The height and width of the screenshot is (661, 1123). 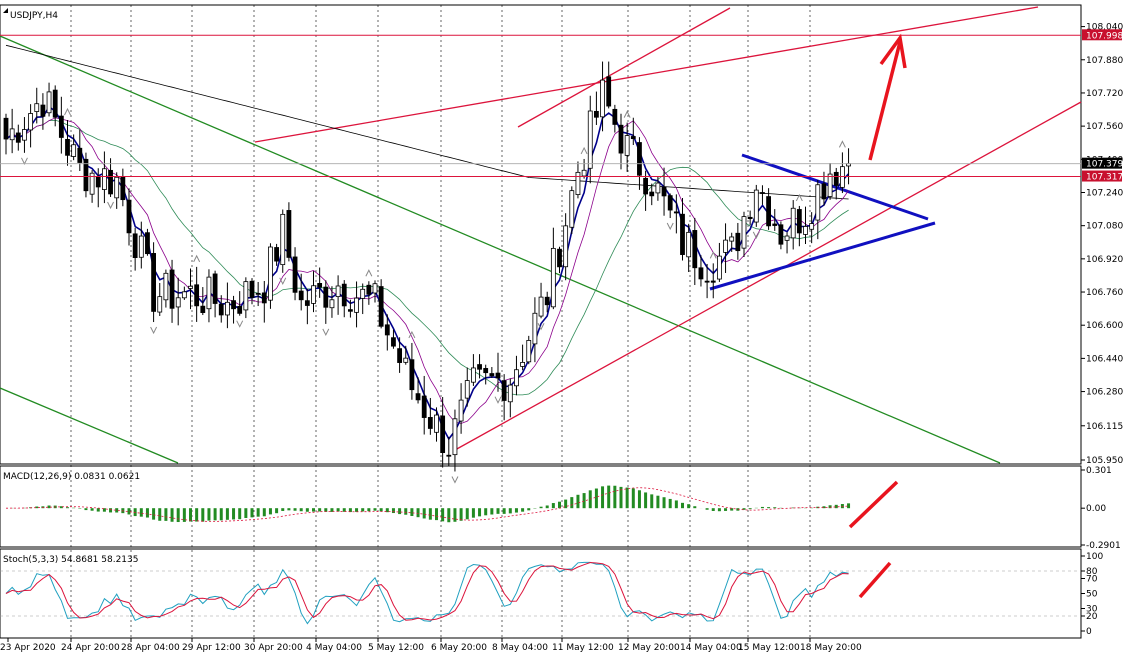 I want to click on time-label: 23 Apr 2020, so click(x=28, y=648).